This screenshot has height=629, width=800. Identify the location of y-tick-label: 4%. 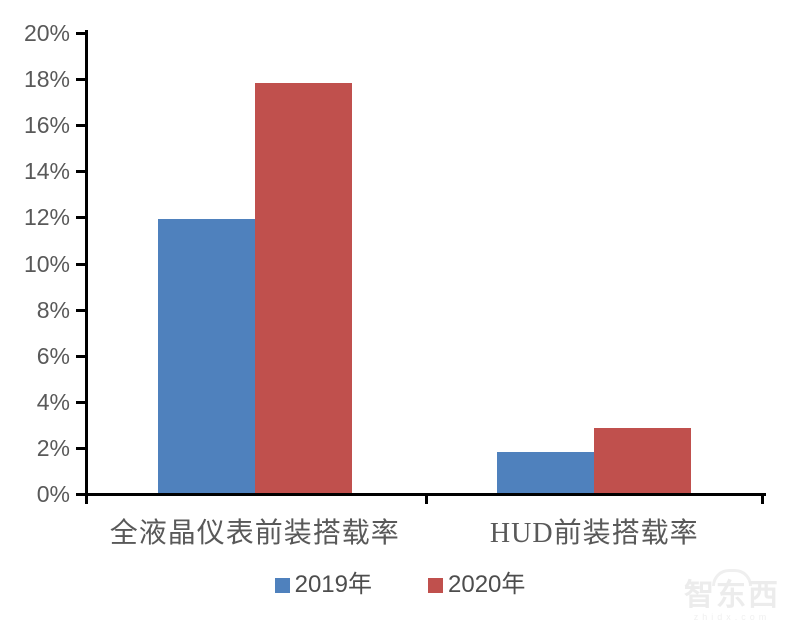
(53, 401).